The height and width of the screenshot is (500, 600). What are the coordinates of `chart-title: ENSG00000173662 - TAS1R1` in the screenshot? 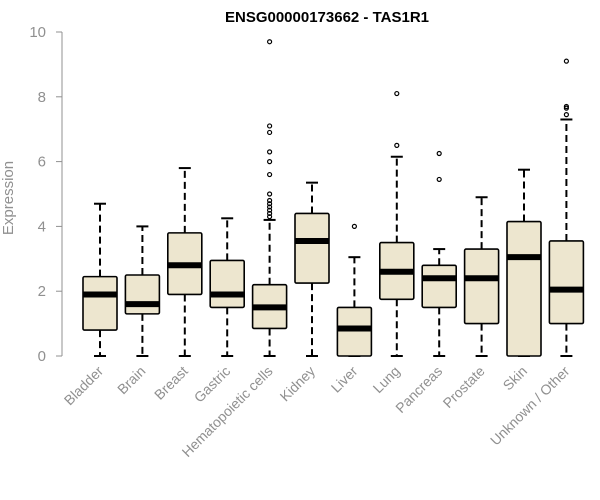 It's located at (327, 17).